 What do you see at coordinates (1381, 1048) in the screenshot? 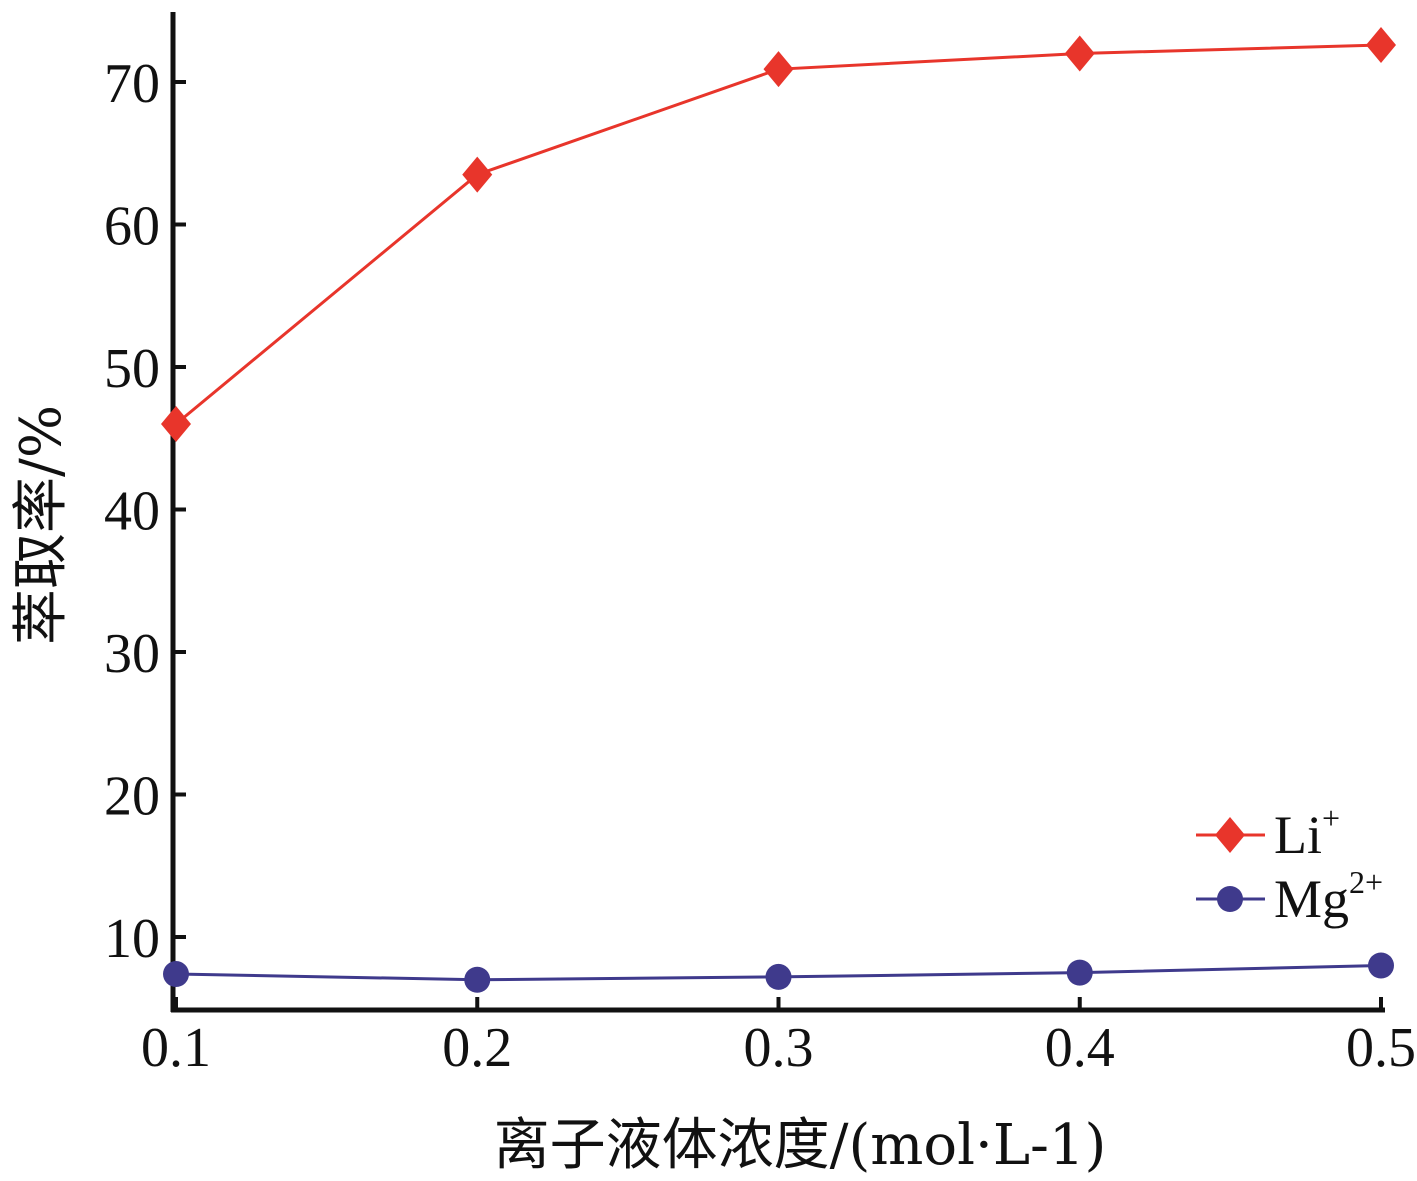
I see `x-tick-label: 0.5` at bounding box center [1381, 1048].